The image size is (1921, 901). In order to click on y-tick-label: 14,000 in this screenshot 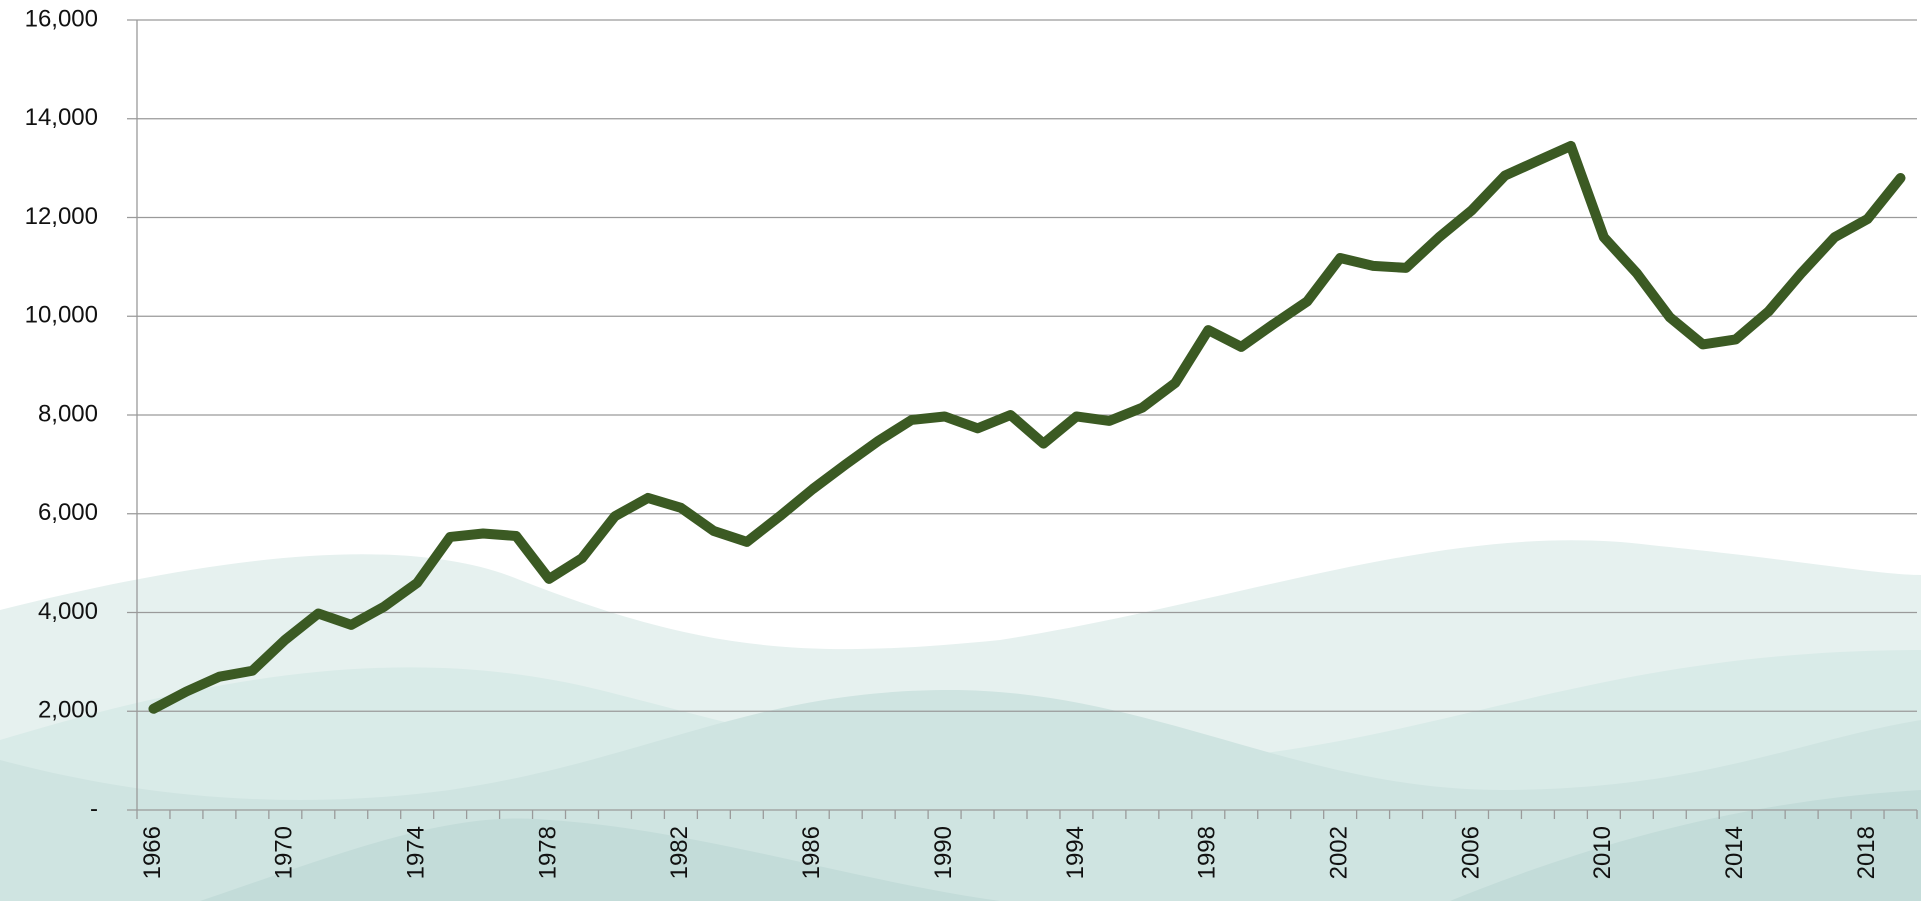, I will do `click(61, 117)`.